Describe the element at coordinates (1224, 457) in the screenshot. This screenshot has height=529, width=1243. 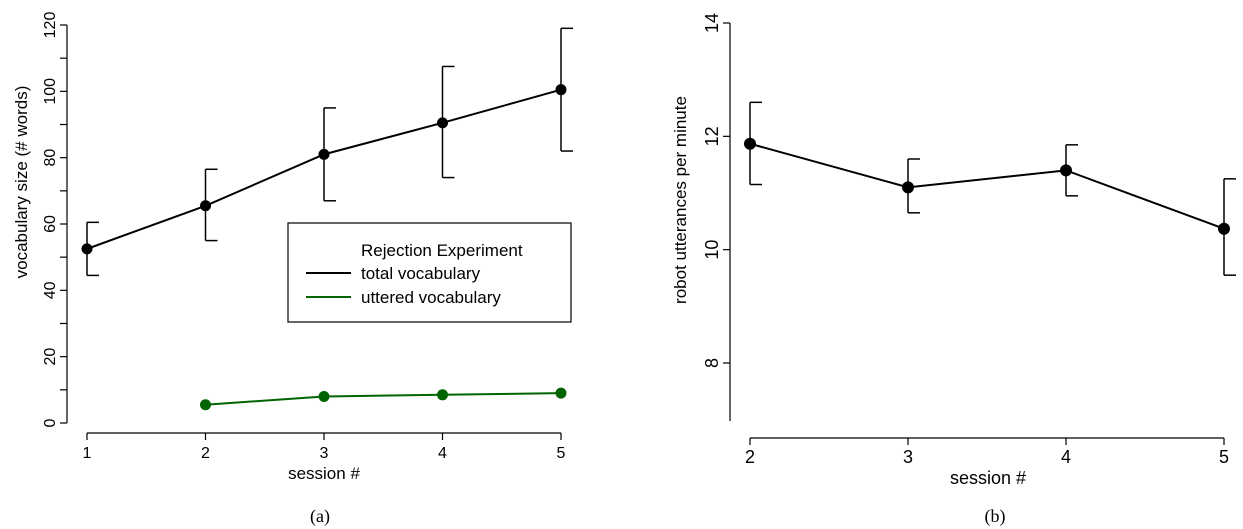
I see `panel-b-x-tick-label: 5` at that location.